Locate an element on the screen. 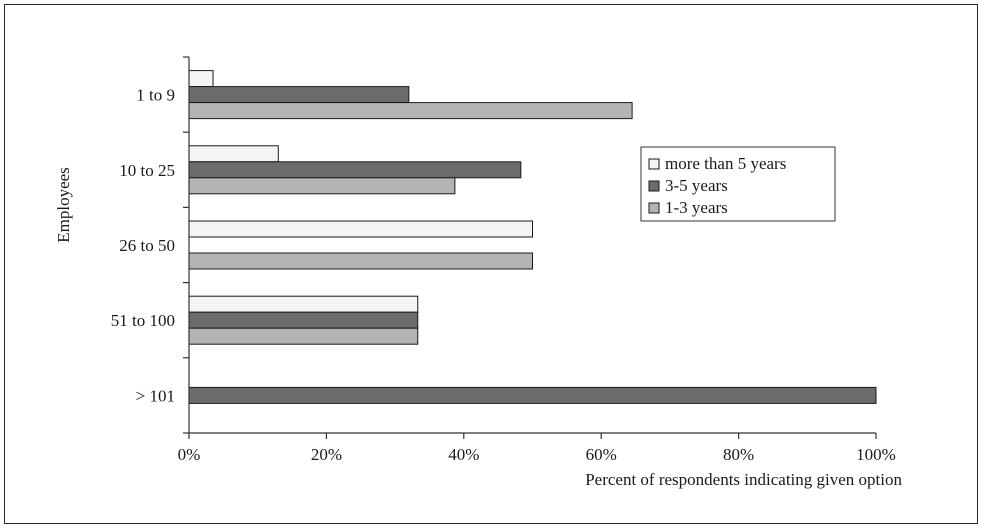 Image resolution: width=984 pixels, height=529 pixels. x-ticks-group is located at coordinates (532, 436).